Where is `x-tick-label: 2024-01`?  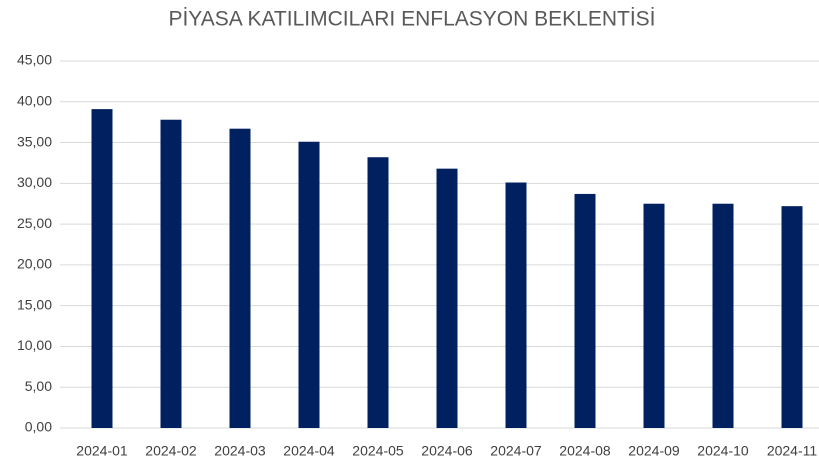 x-tick-label: 2024-01 is located at coordinates (102, 451).